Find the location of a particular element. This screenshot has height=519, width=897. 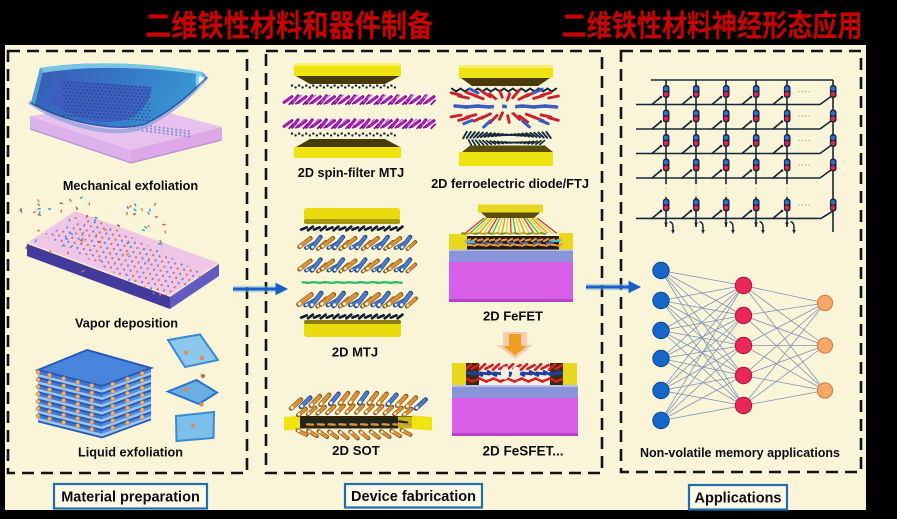

svg-text: Applications is located at coordinates (737, 499).